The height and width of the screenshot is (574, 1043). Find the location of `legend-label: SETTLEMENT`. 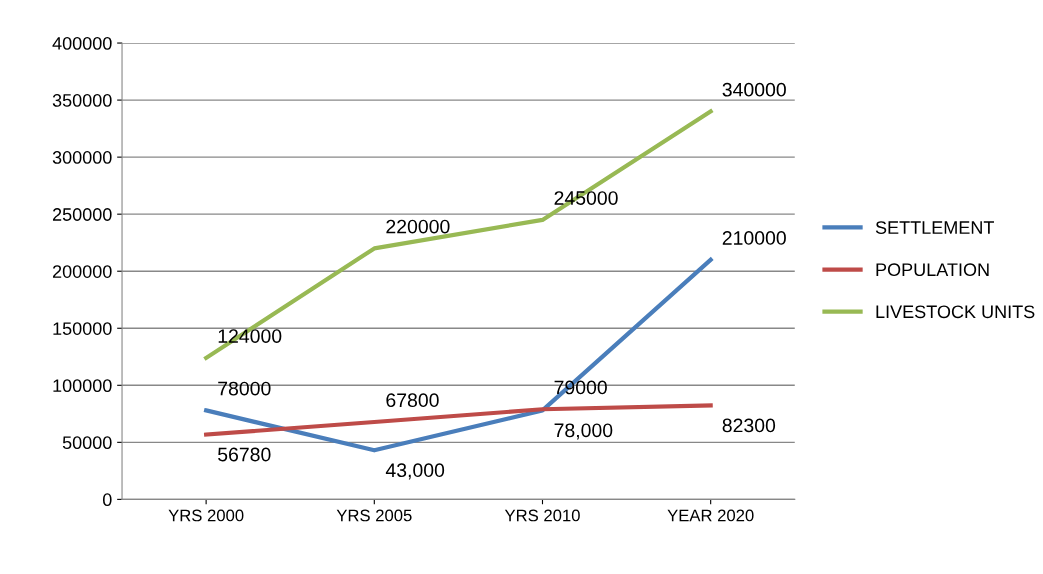

legend-label: SETTLEMENT is located at coordinates (934, 227).